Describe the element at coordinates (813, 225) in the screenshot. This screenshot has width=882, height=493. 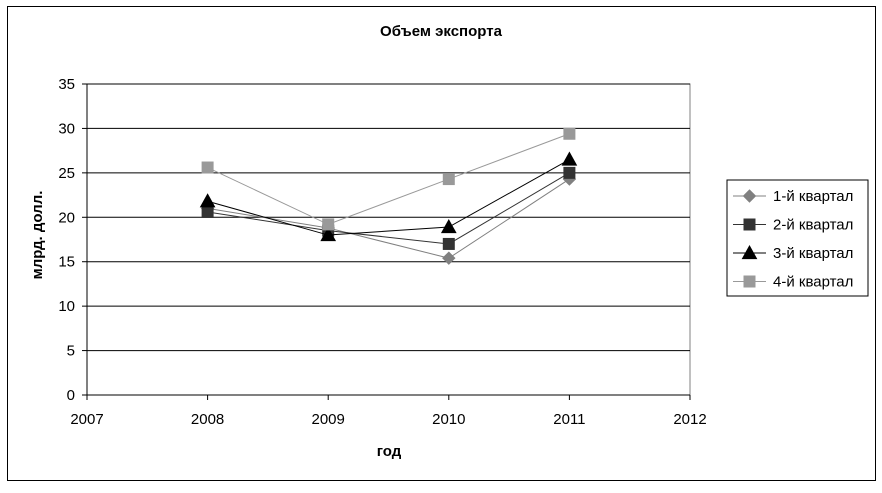
I see `legend-label: 2-й квартал` at that location.